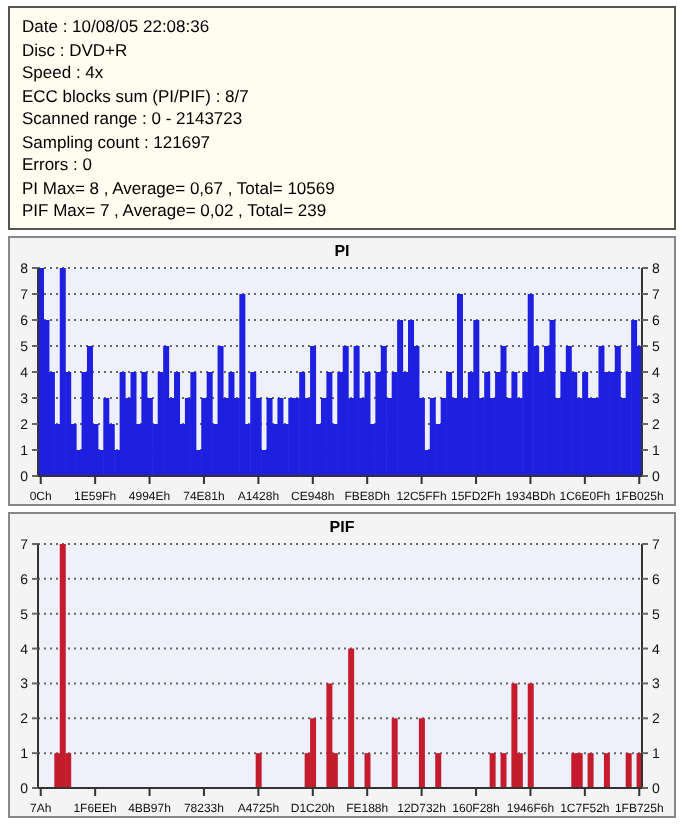 The width and height of the screenshot is (684, 834). What do you see at coordinates (179, 188) in the screenshot?
I see `text: PI Max= 8 , Average= 0,67 , Total= 10569` at bounding box center [179, 188].